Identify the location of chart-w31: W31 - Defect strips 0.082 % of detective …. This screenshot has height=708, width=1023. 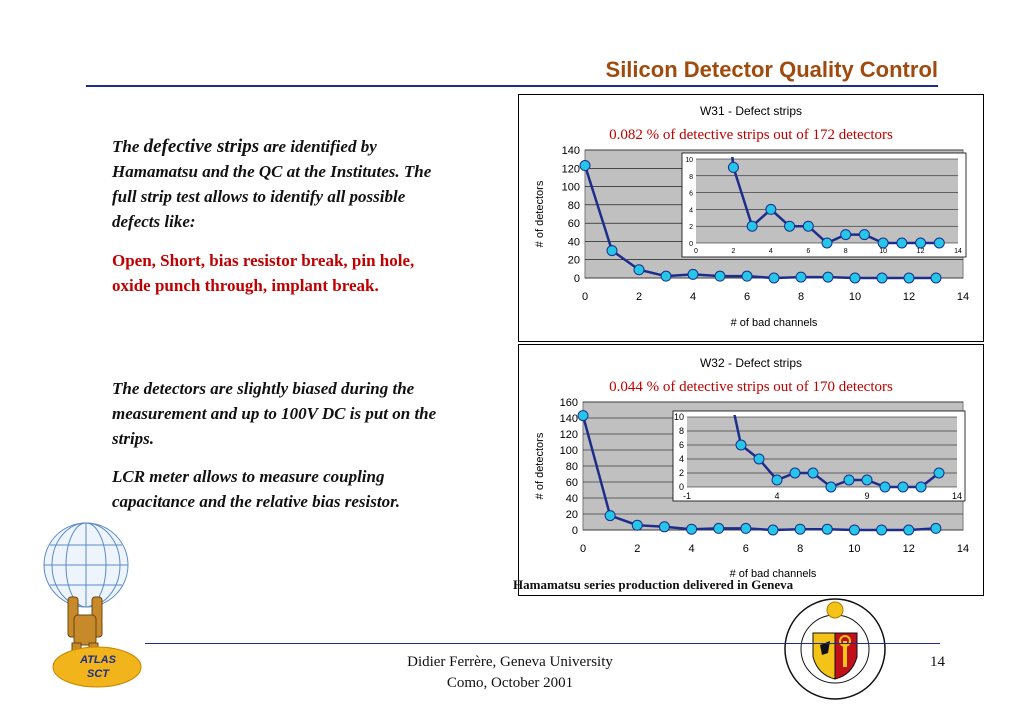
(751, 216).